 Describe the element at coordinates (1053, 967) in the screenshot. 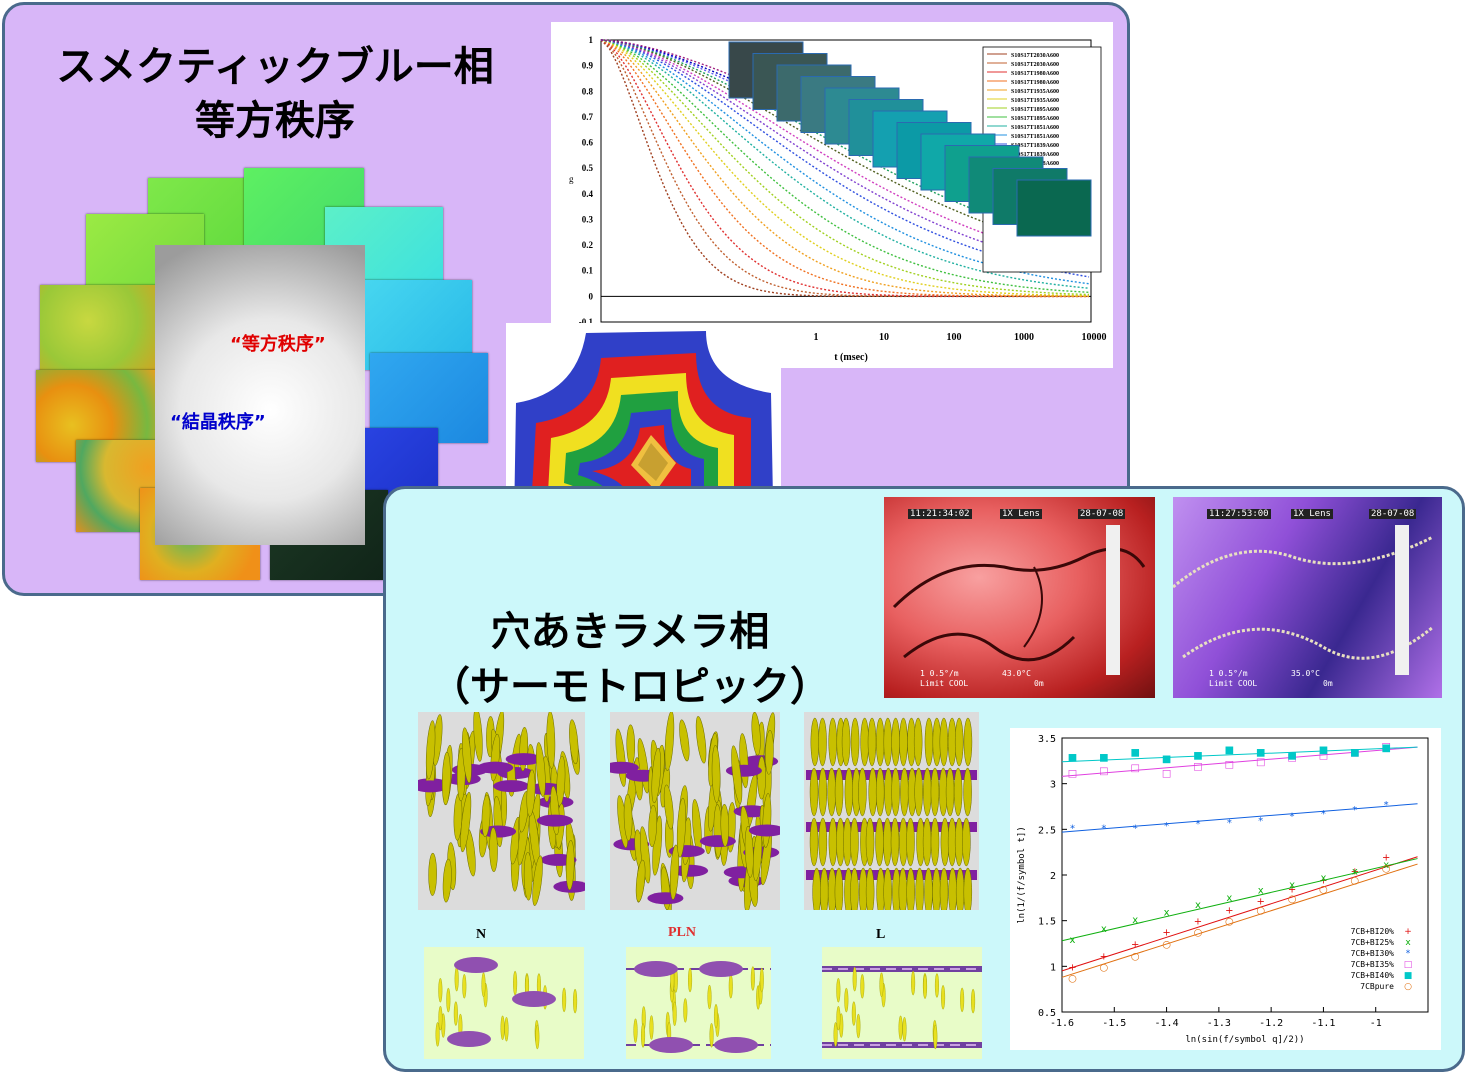

I see `y-tick-label: 1` at that location.